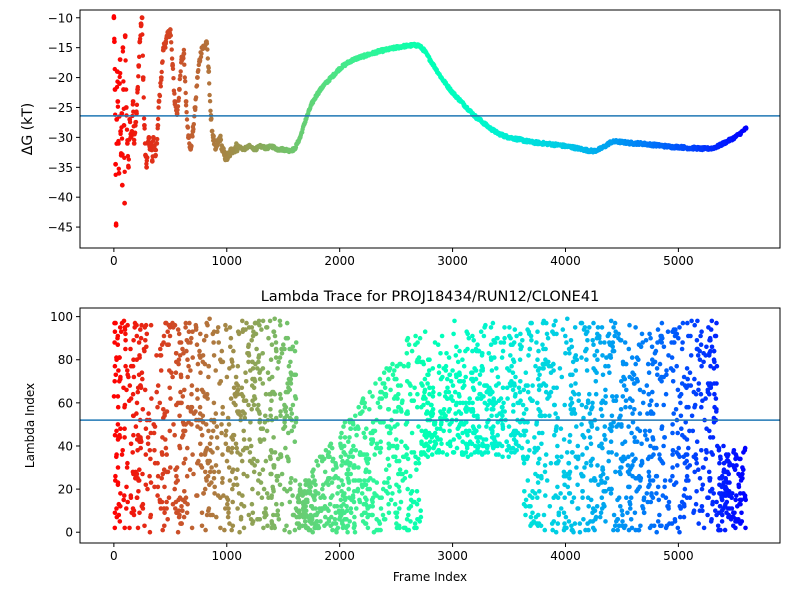  Describe the element at coordinates (60, 138) in the screenshot. I see `y-tick-label: −30` at that location.